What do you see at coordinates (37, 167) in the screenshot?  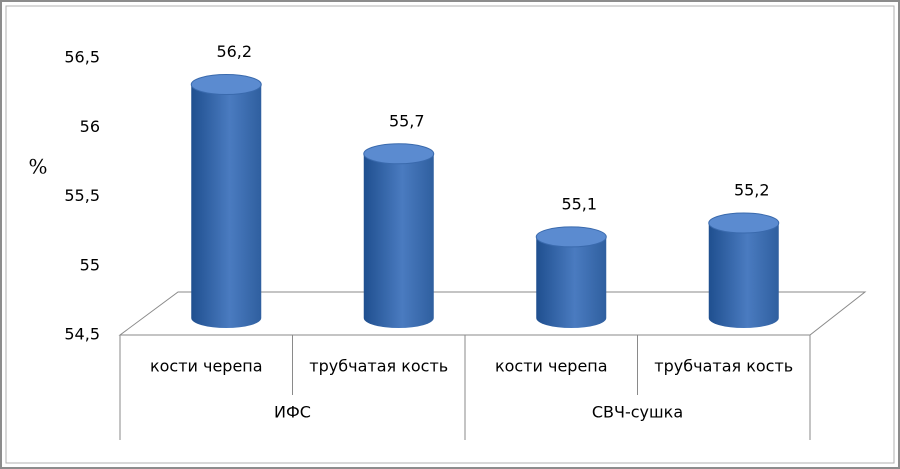 I see `y-axis-label: %` at bounding box center [37, 167].